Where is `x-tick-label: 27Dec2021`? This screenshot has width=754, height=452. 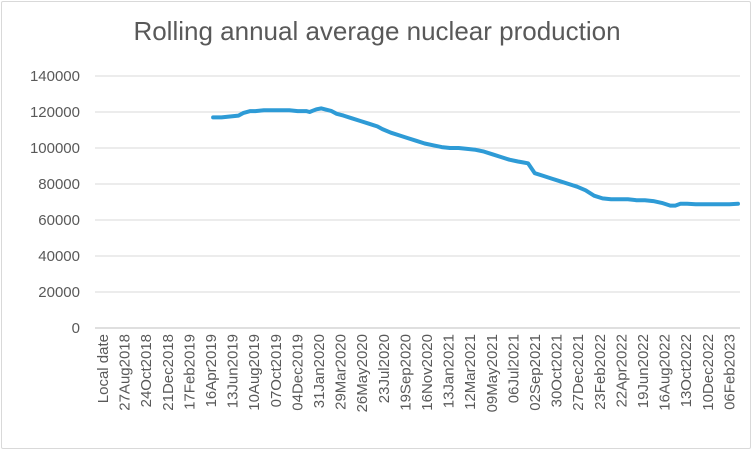 x-tick-label: 27Dec2021 is located at coordinates (578, 372).